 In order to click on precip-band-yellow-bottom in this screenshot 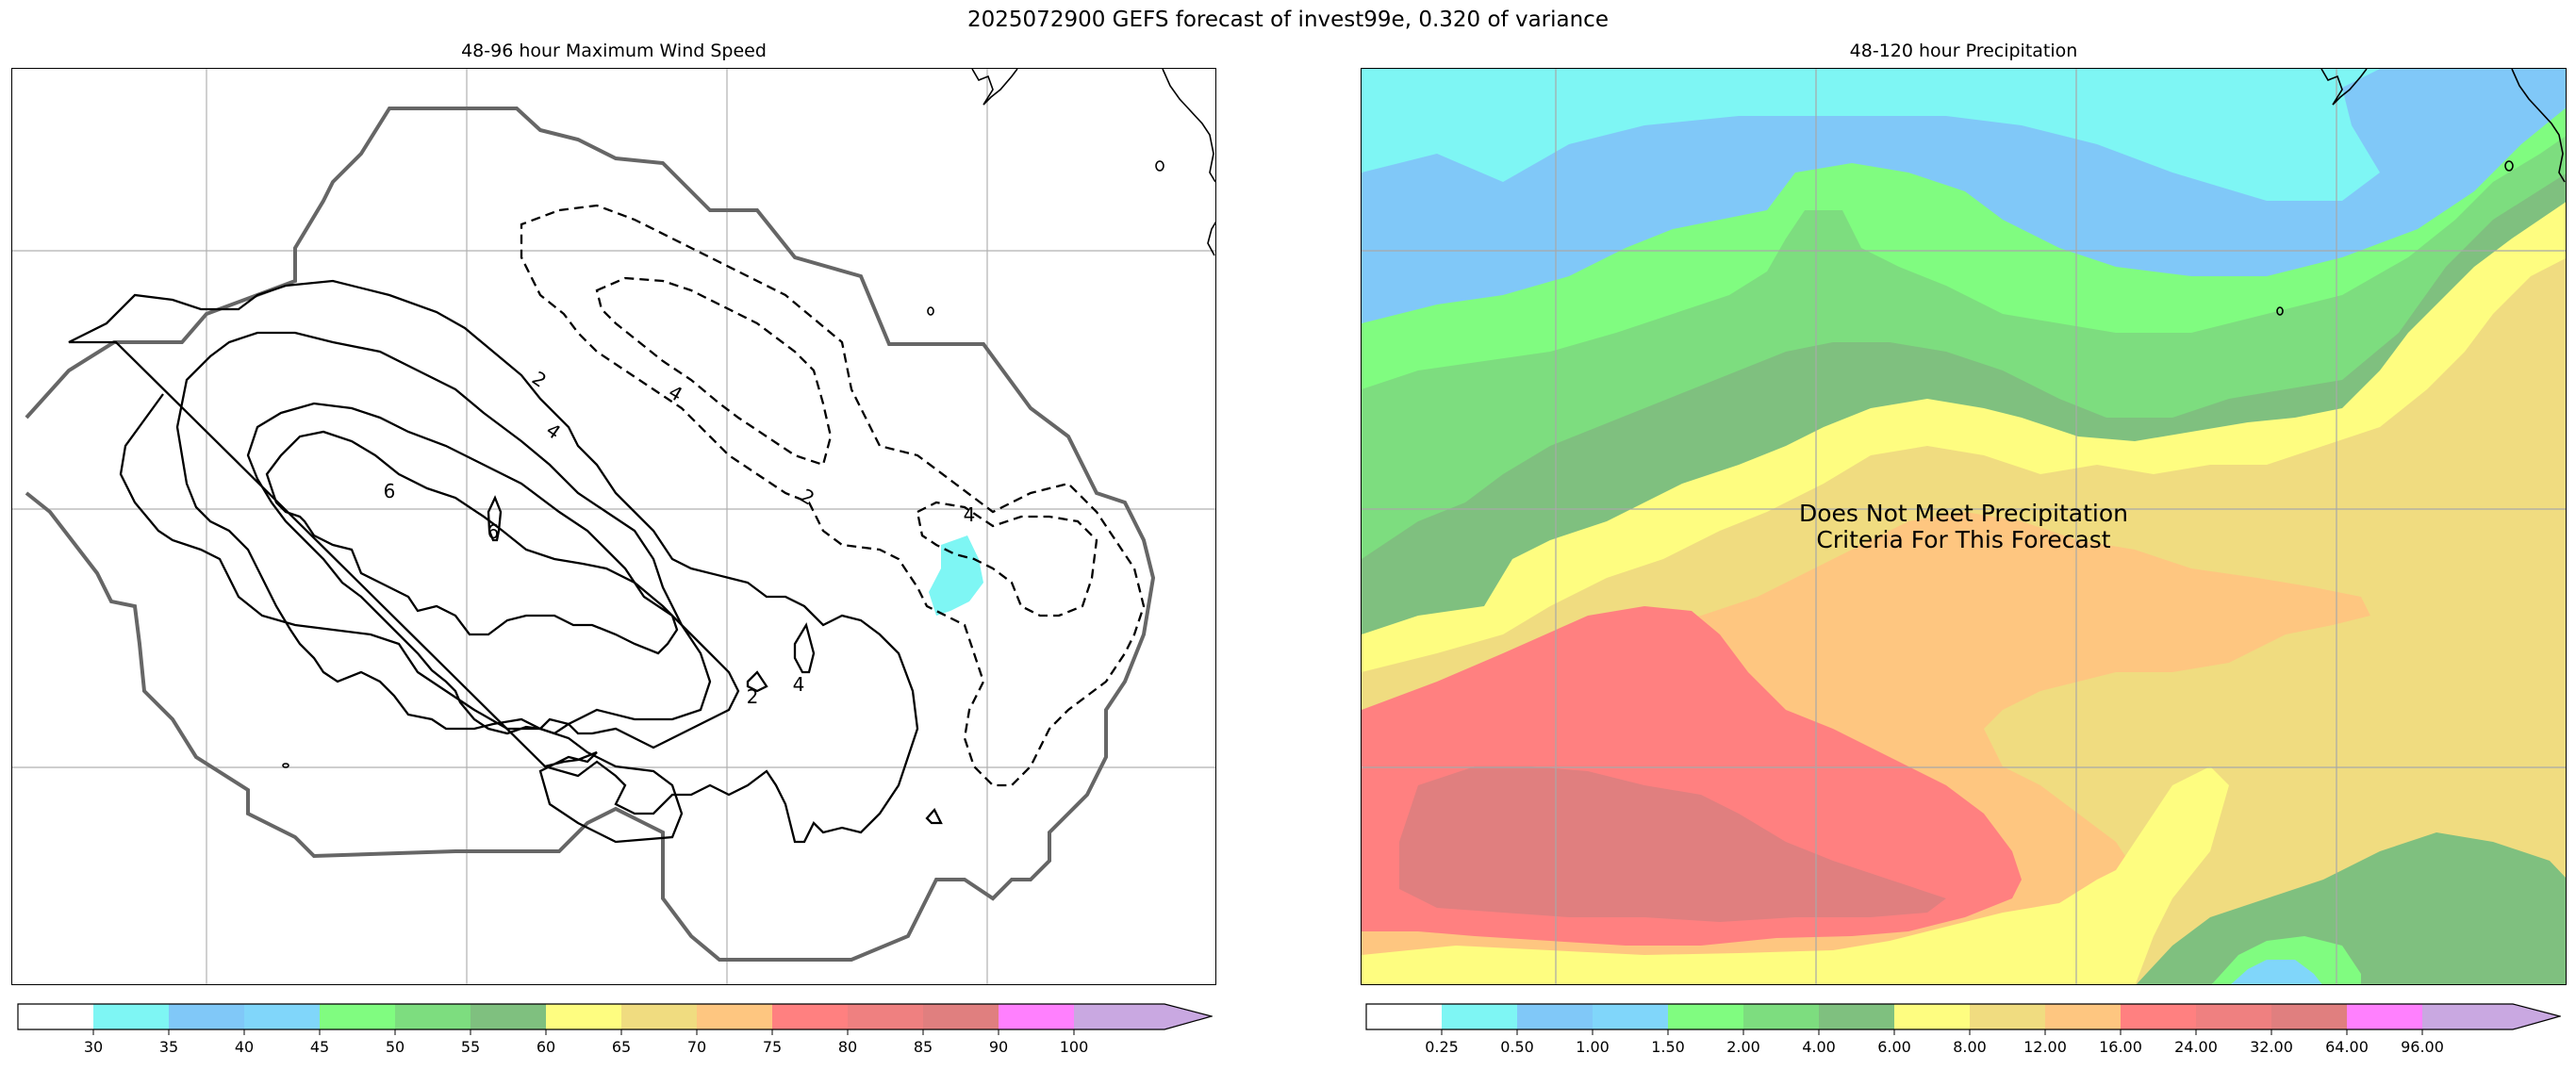, I will do `click(1795, 875)`.